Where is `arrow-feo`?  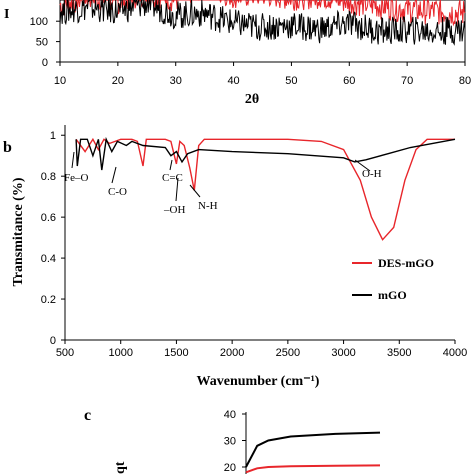
arrow-feo is located at coordinates (73, 160).